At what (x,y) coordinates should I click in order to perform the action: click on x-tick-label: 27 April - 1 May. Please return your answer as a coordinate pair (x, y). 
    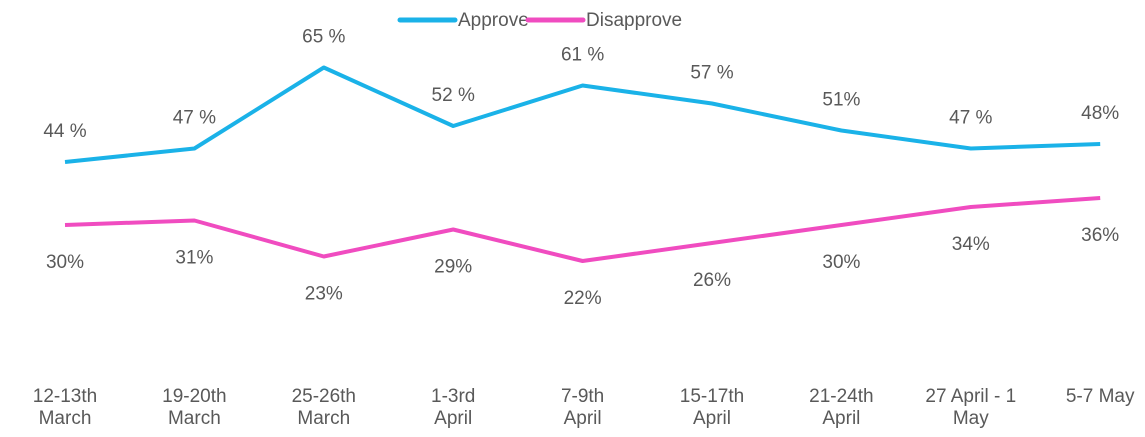
    Looking at the image, I should click on (971, 407).